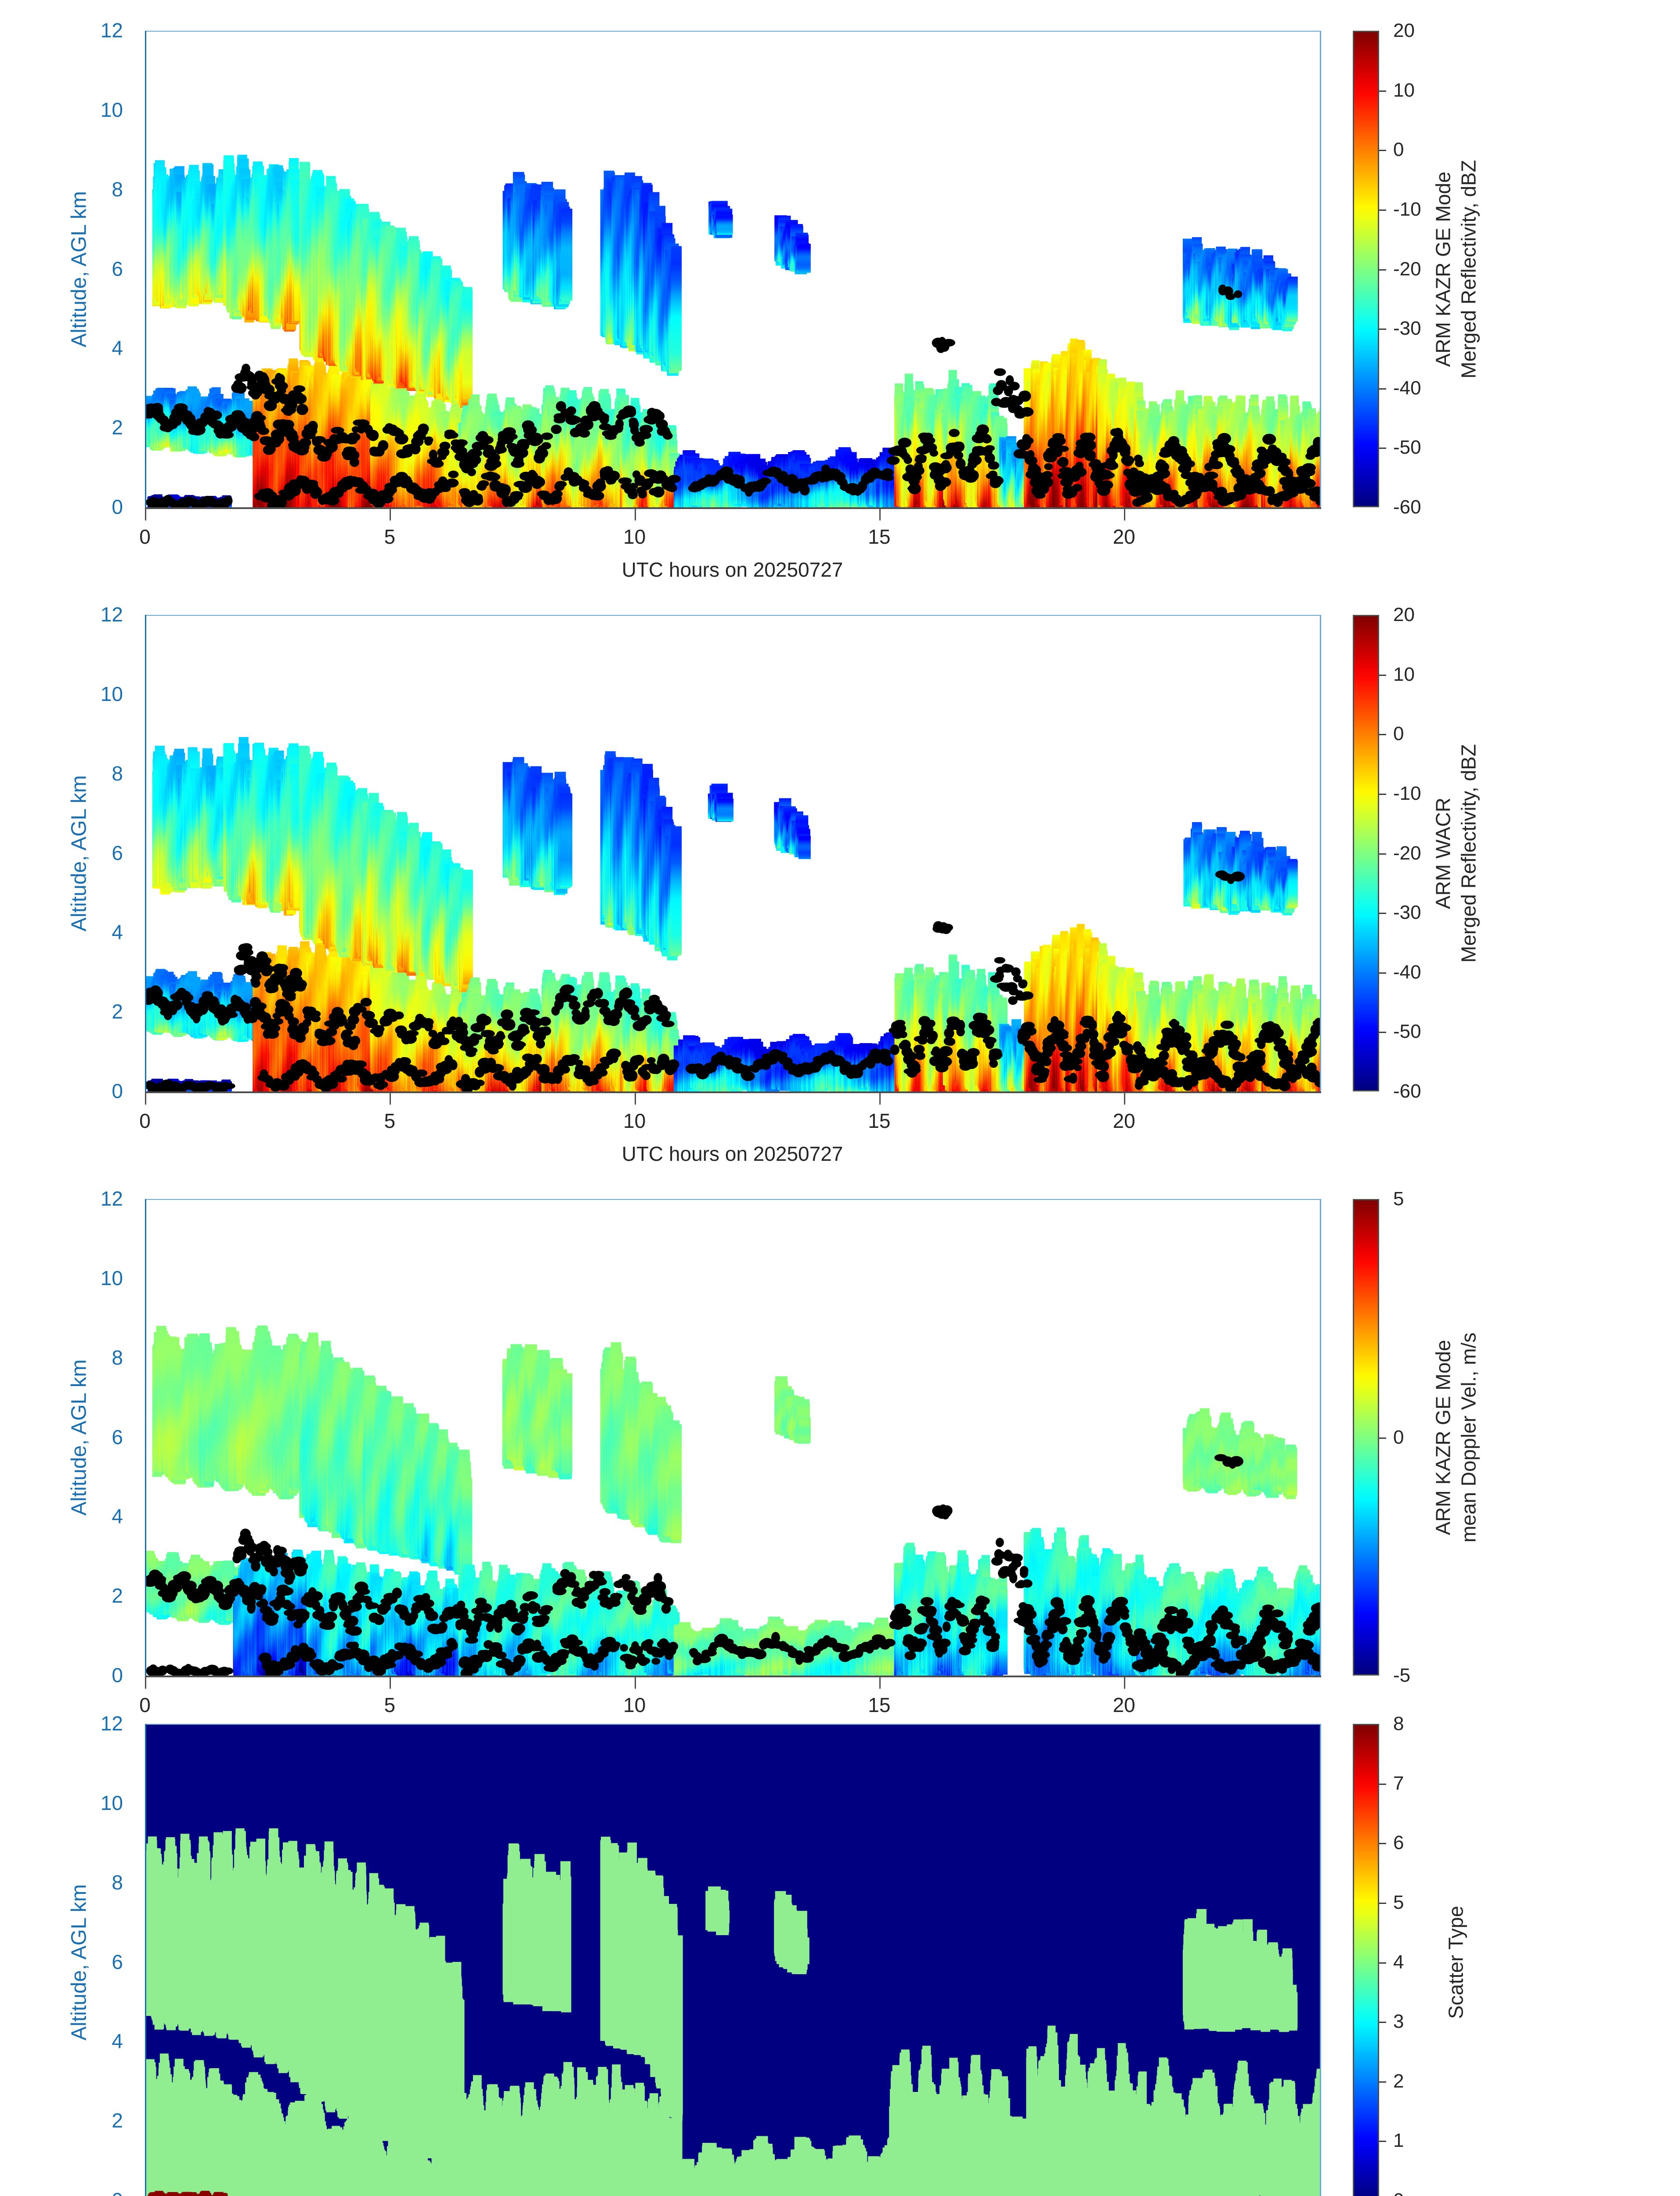  I want to click on colorbar-panel-2: 20 10 0 -10 -20 -30 -40 -50 -60, so click(1387, 853).